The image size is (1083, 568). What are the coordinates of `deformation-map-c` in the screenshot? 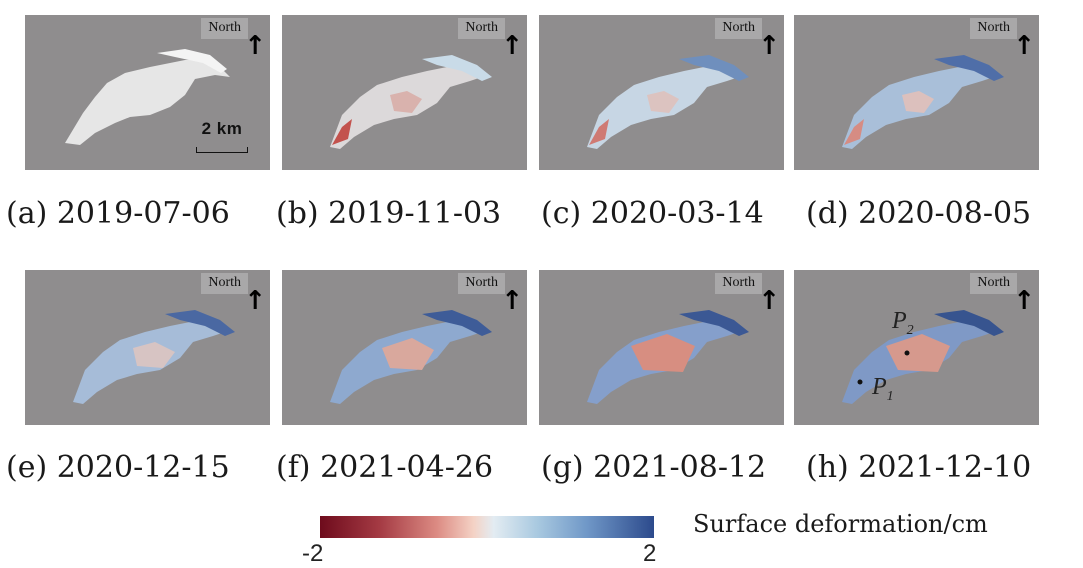 It's located at (668, 102).